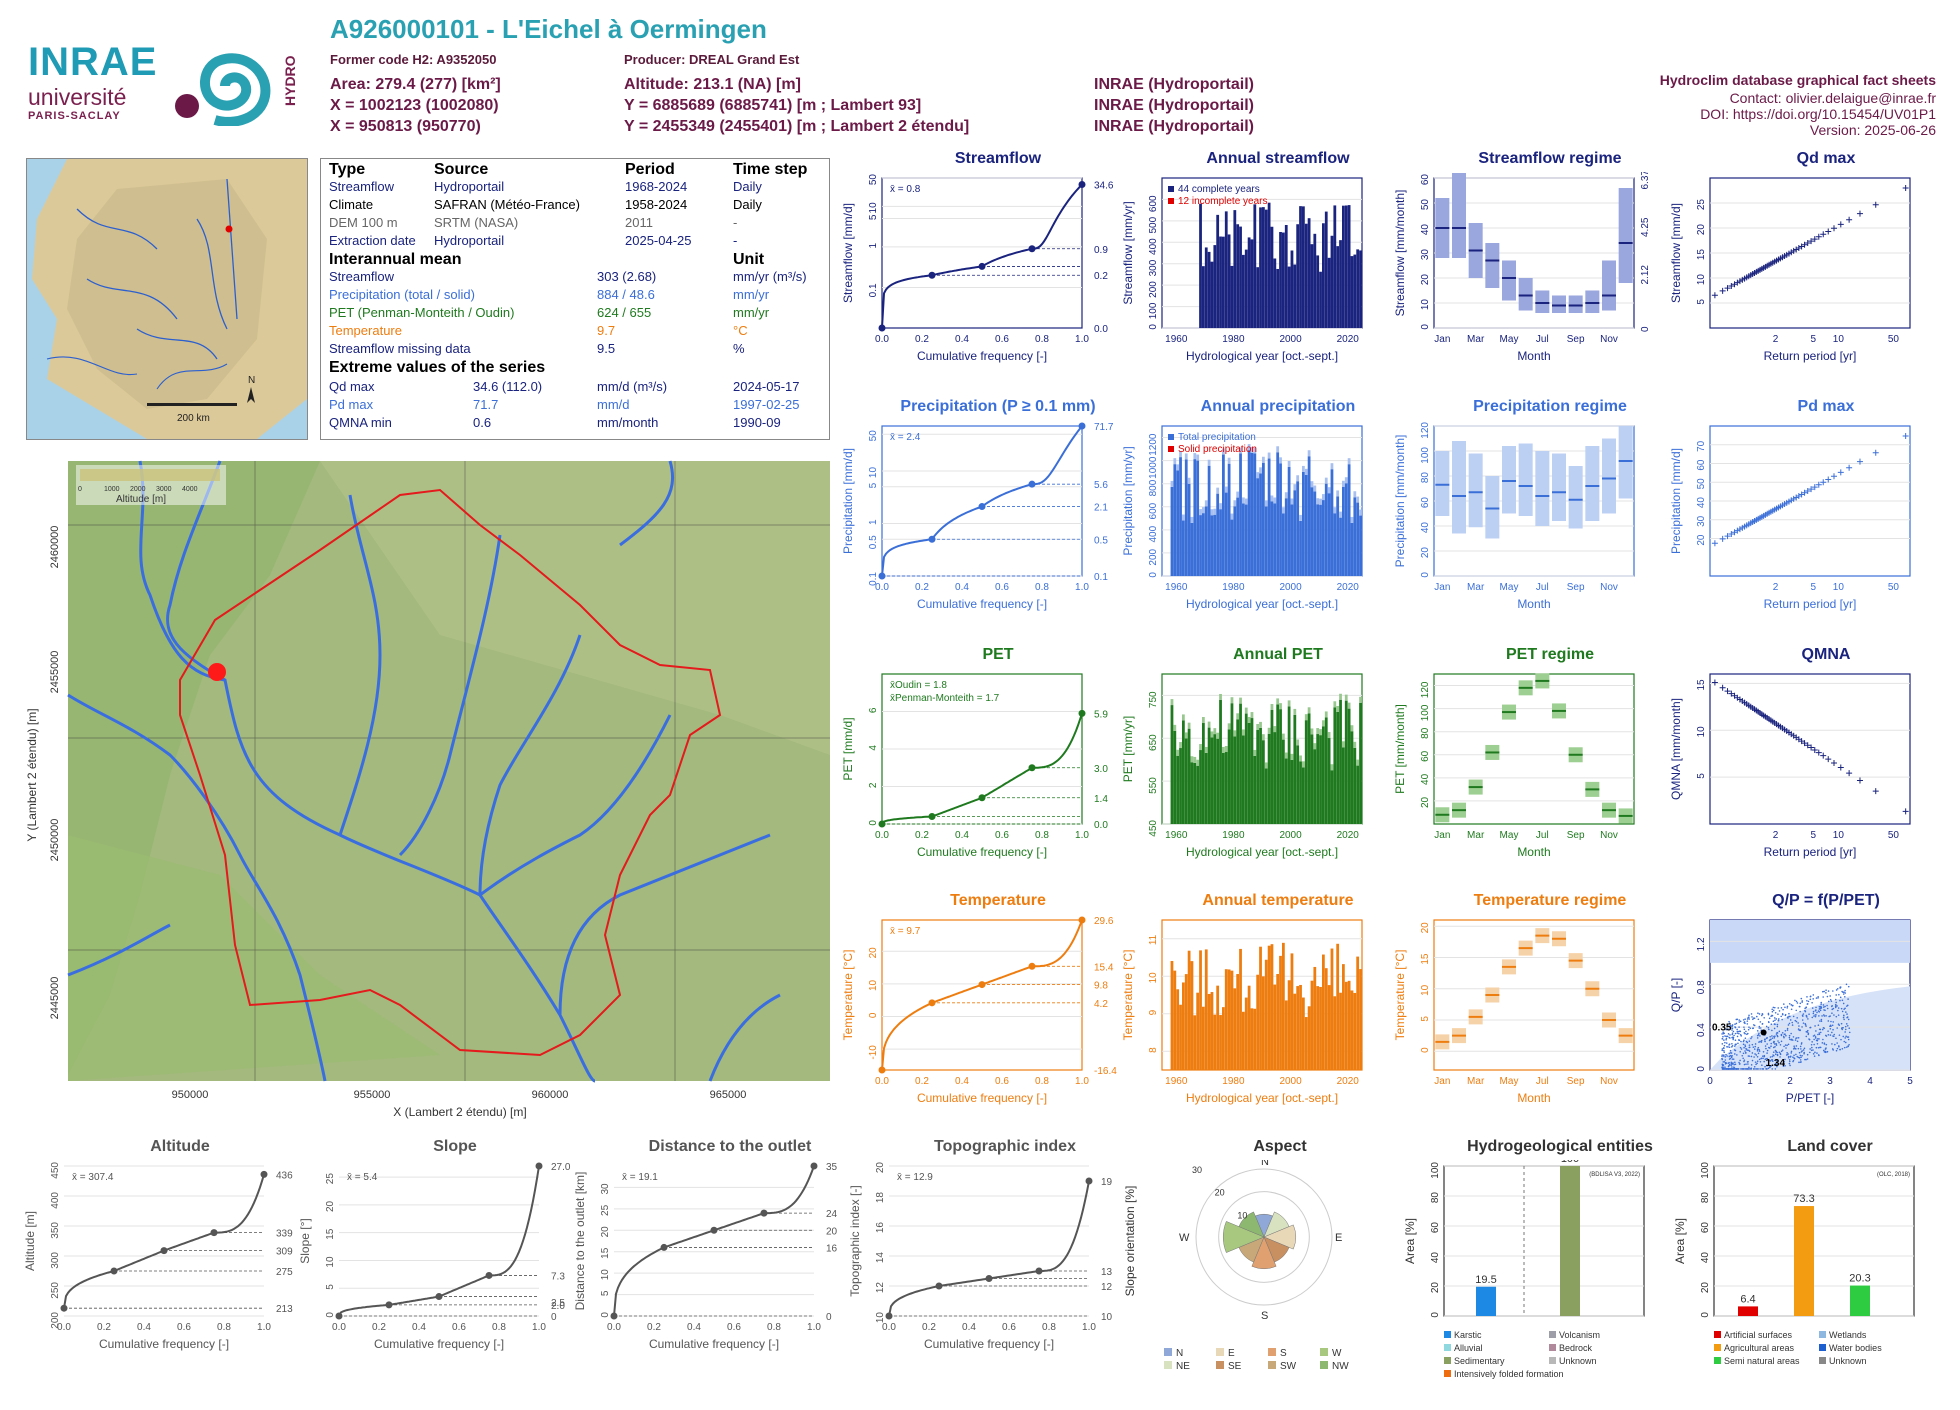 The image size is (1960, 1410). Describe the element at coordinates (1223, 201) in the screenshot. I see `legend-label: 12 incomplete years` at that location.